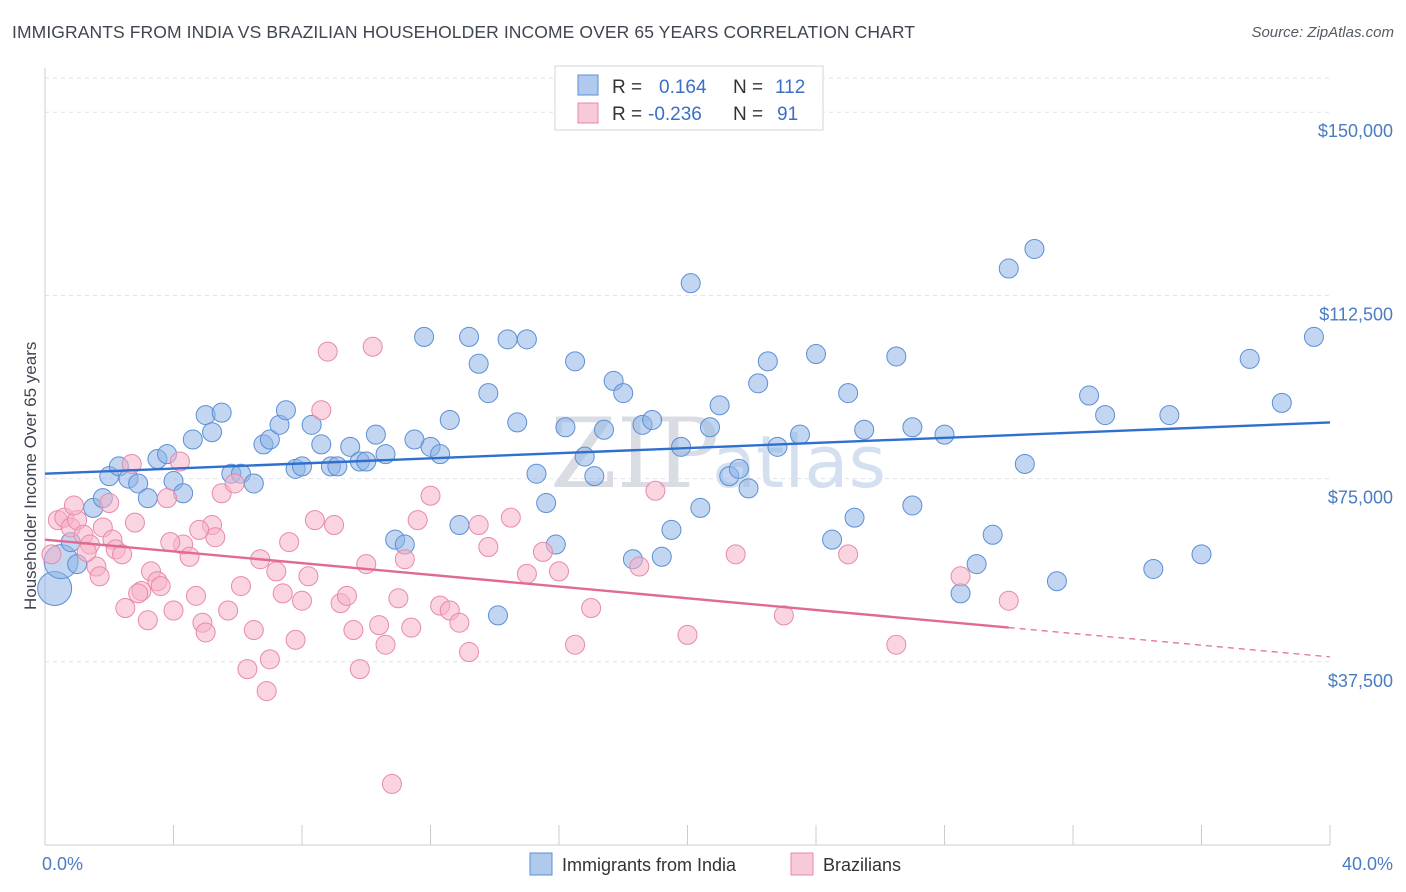  I want to click on legend-r-label-brazilians: R =, so click(627, 114).